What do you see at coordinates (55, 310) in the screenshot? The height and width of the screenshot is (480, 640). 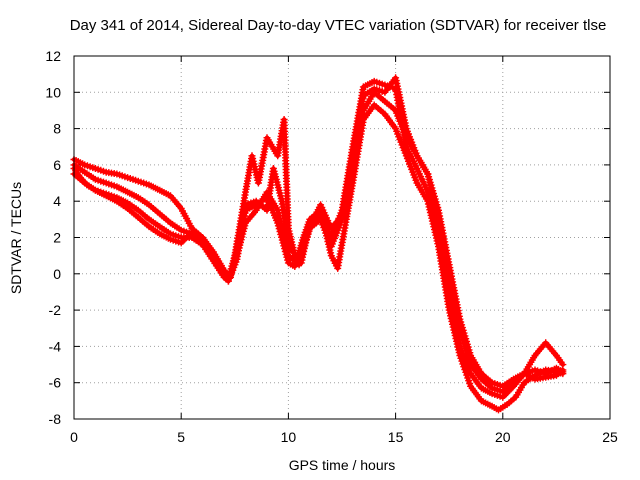 I see `y-tick-label: -2` at bounding box center [55, 310].